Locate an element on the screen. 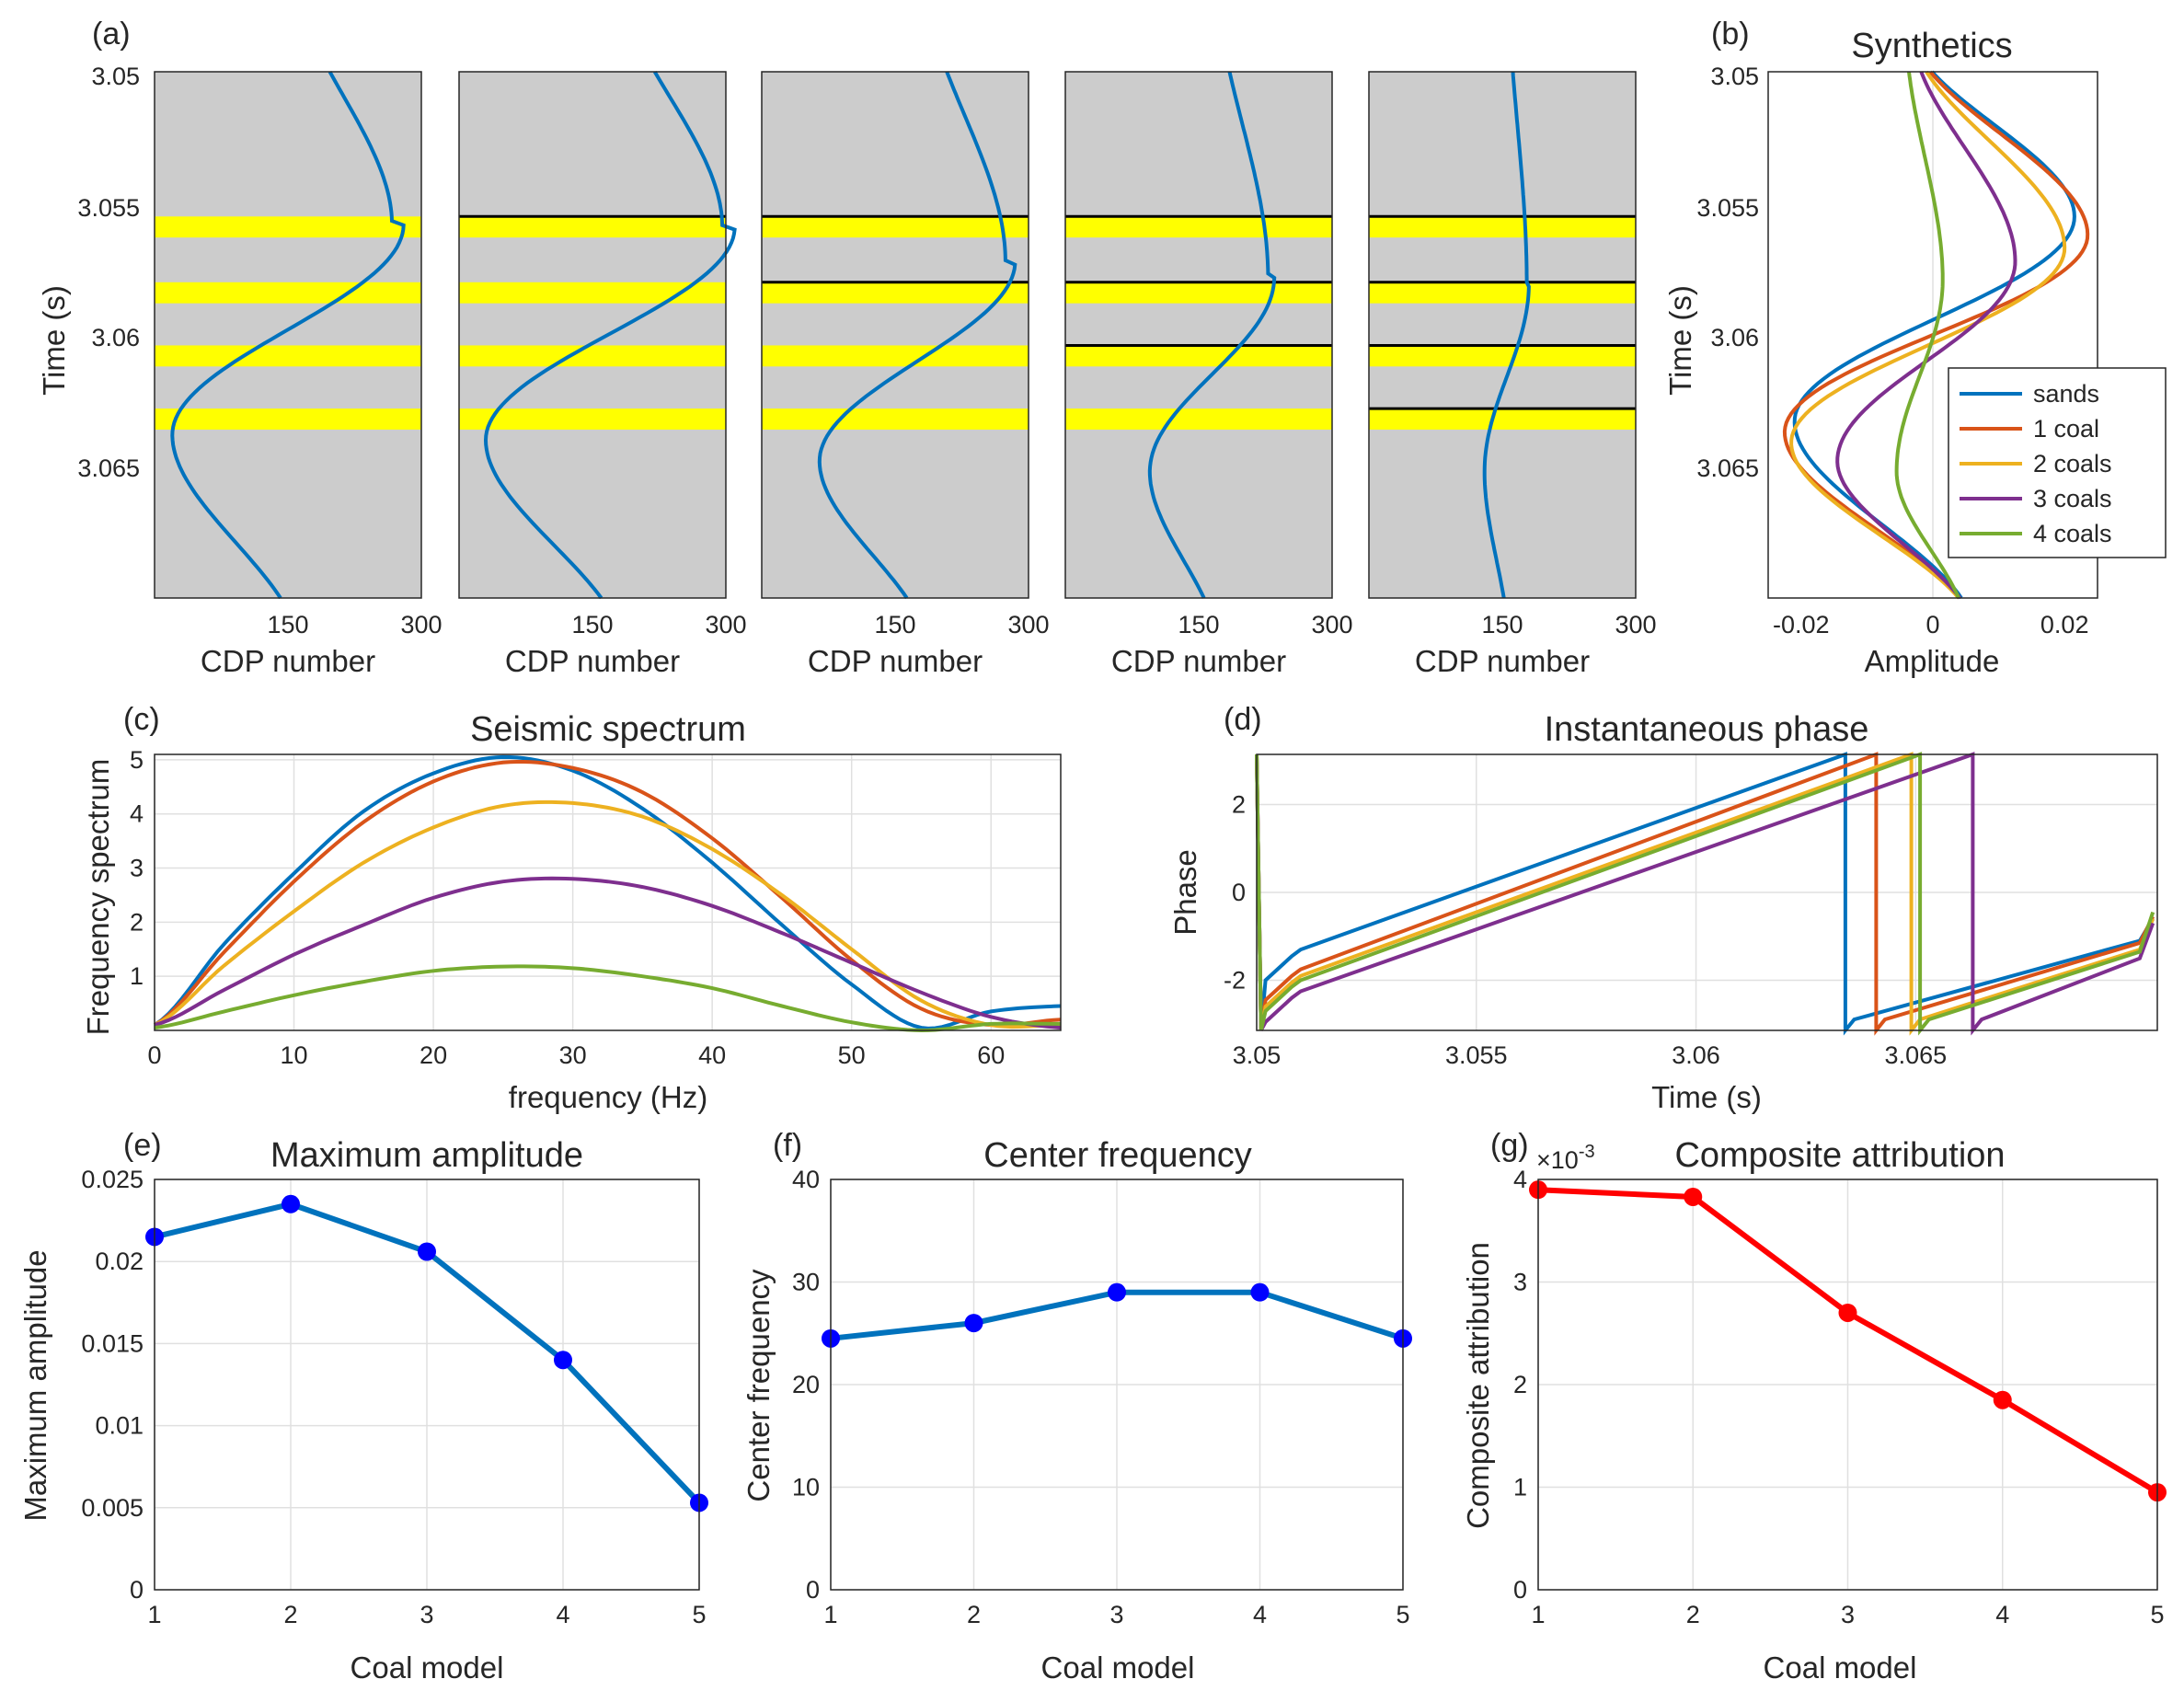 The height and width of the screenshot is (1702, 2184). panel-d-xlabel: Time (s) is located at coordinates (1706, 1097).